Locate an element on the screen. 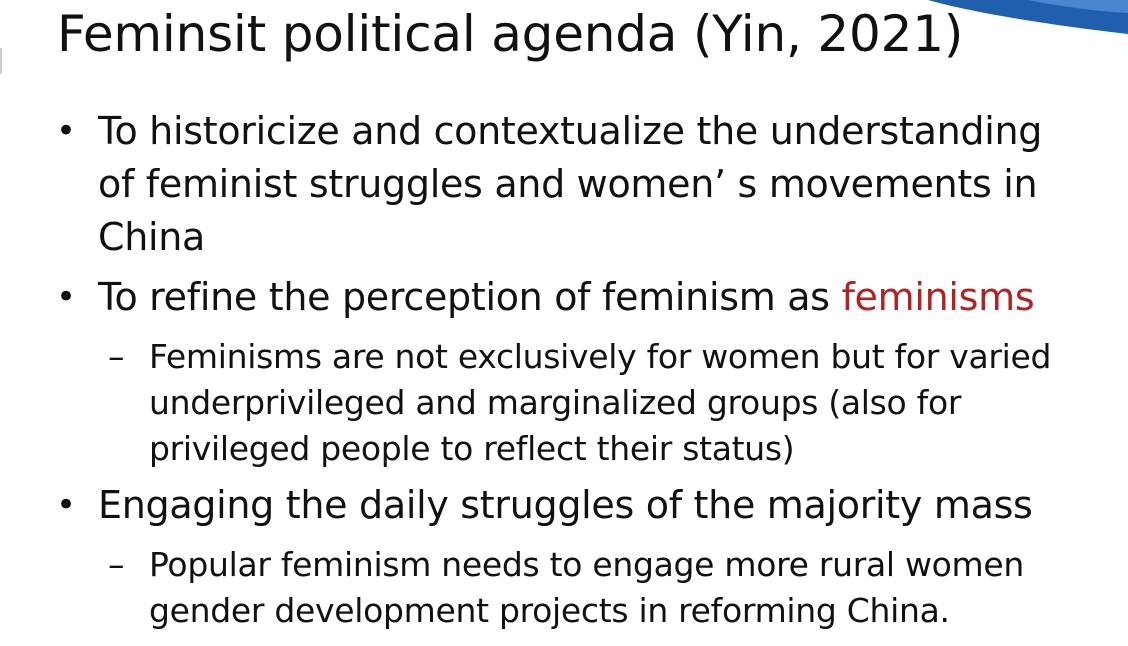 The height and width of the screenshot is (646, 1128). bullet-text-highlight: feminisms is located at coordinates (938, 297).